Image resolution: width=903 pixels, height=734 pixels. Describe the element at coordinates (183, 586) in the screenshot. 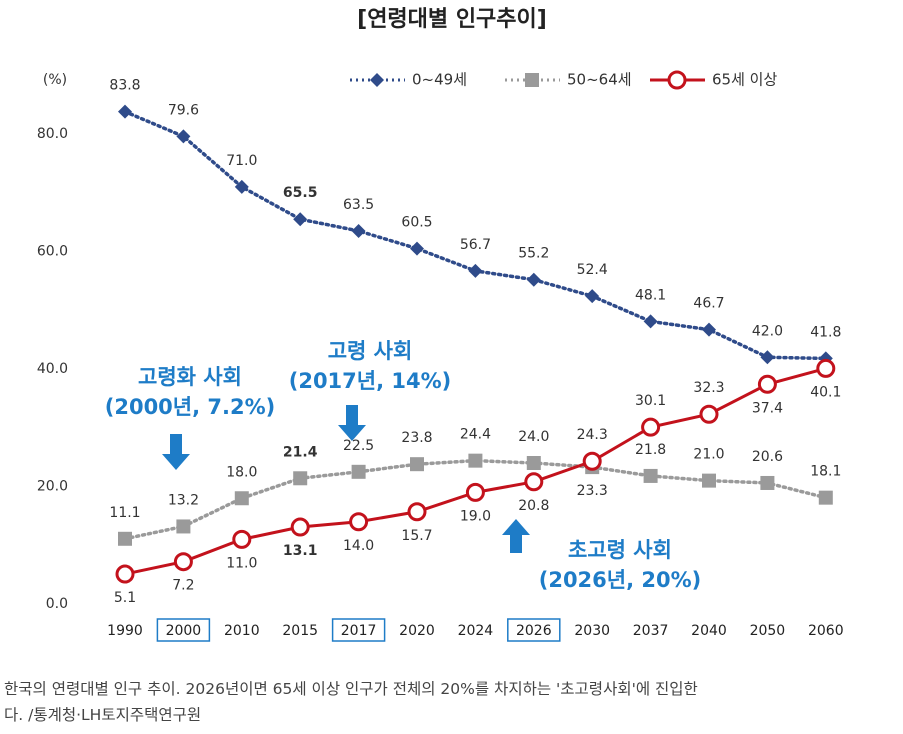

I see `value-label: 7.2` at that location.